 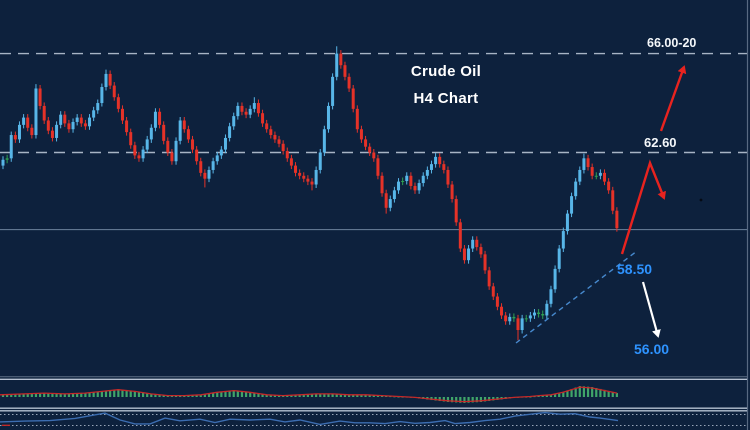 What do you see at coordinates (660, 142) in the screenshot?
I see `resistance-label: 62.60` at bounding box center [660, 142].